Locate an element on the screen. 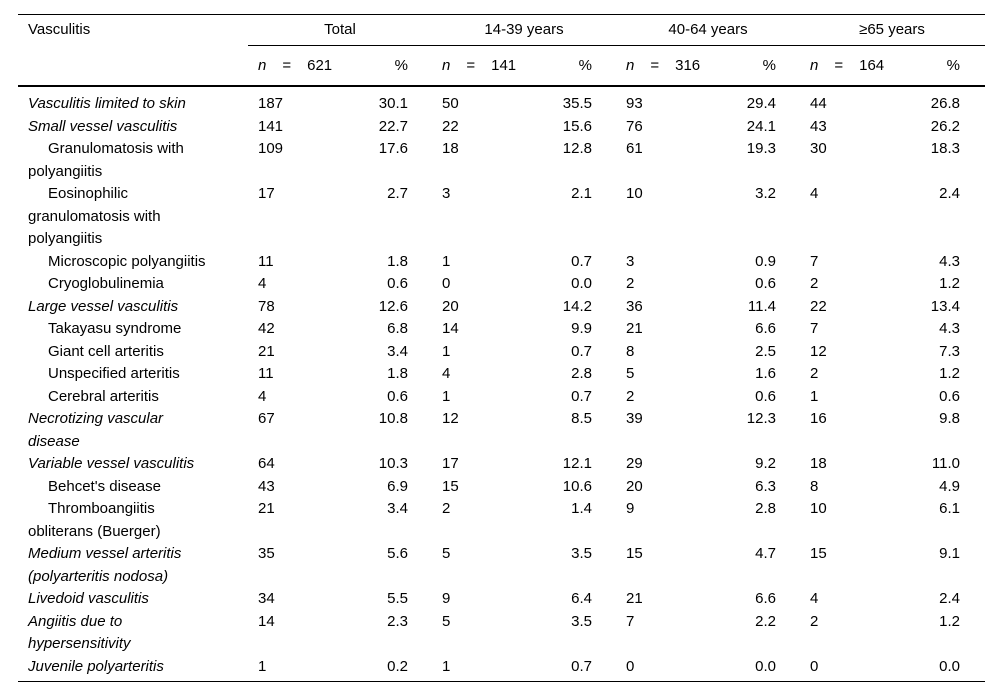  n-value: 4 is located at coordinates (814, 598).